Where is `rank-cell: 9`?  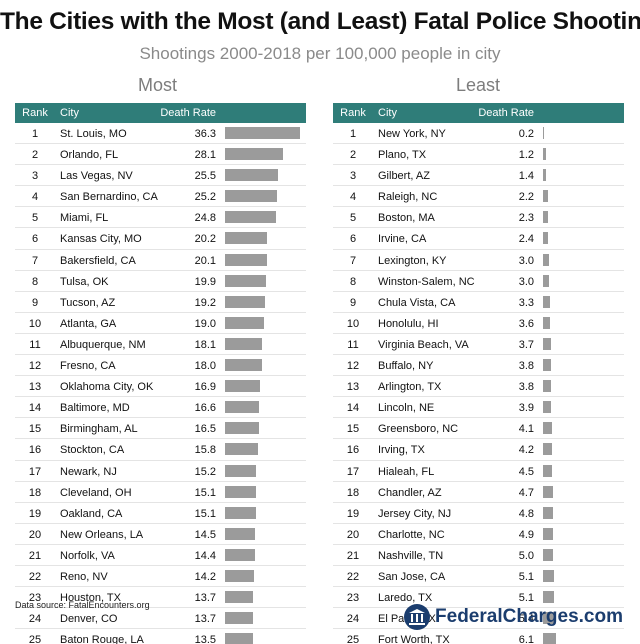
rank-cell: 9 is located at coordinates (35, 302).